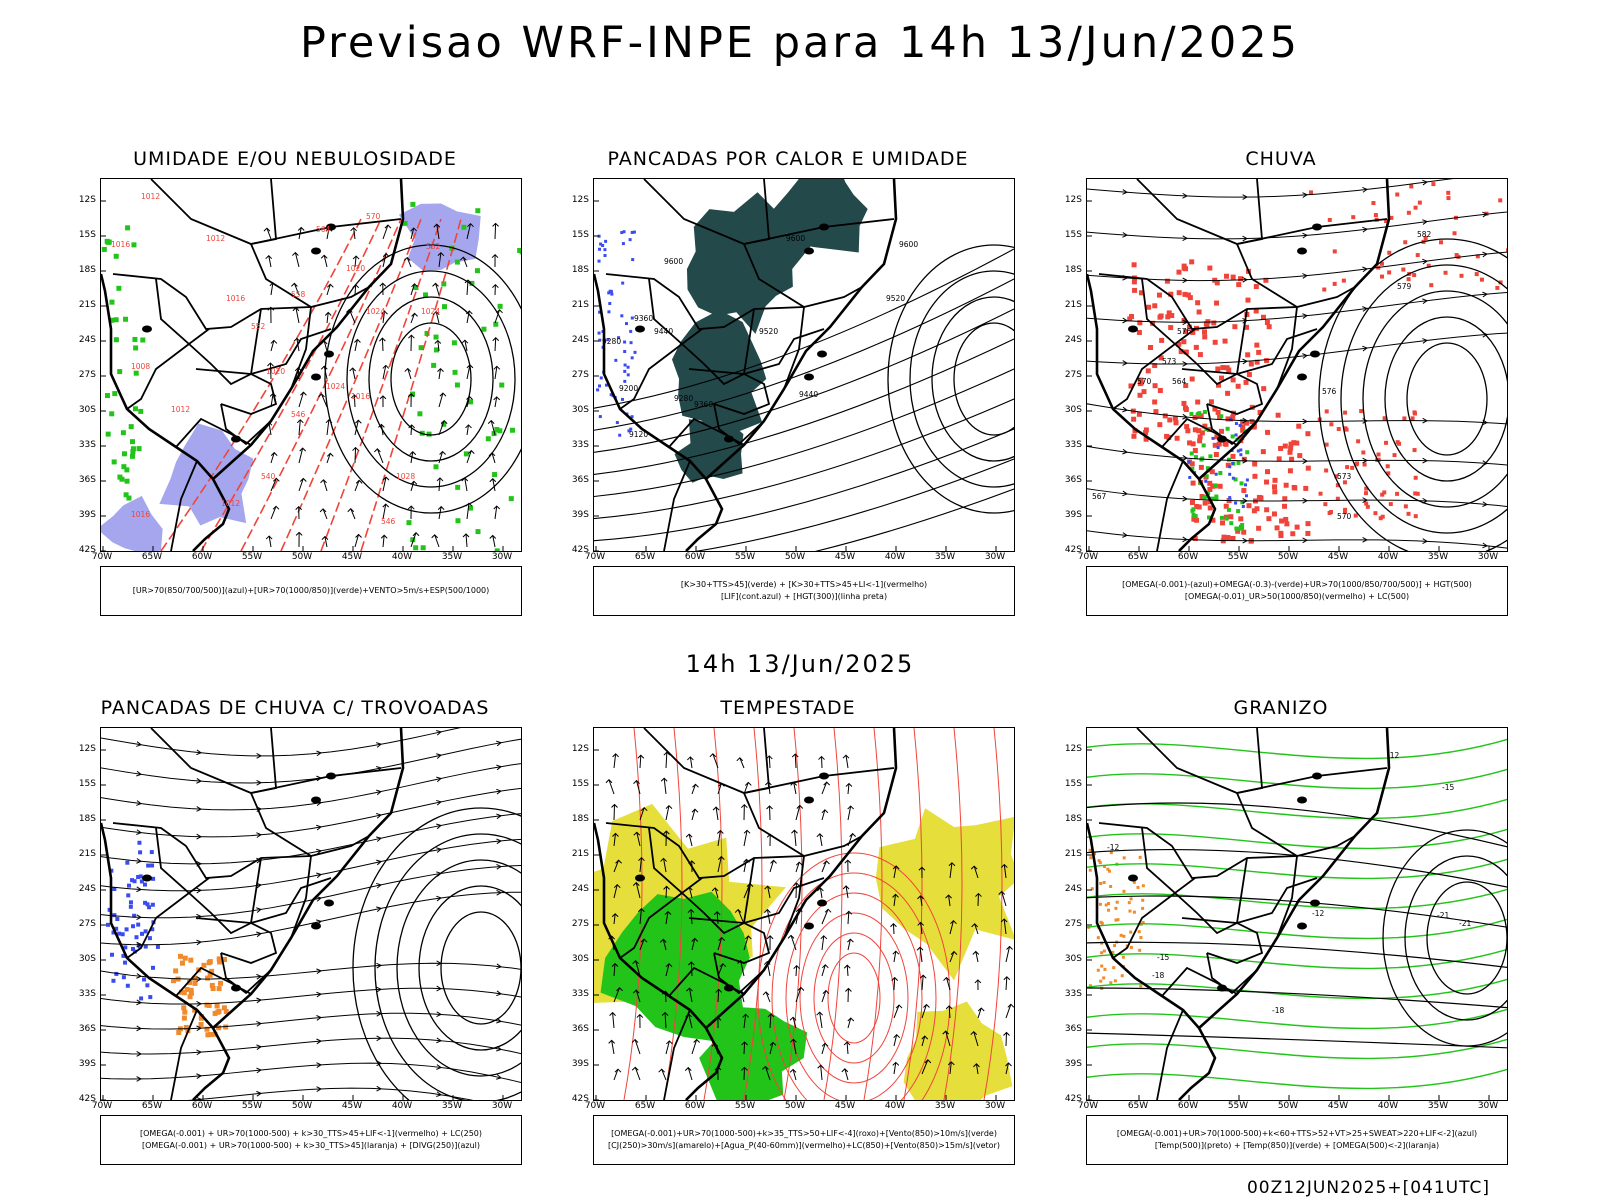 This screenshot has width=1600, height=1200. I want to click on latitude-tick-label: 24S, so click(1073, 889).